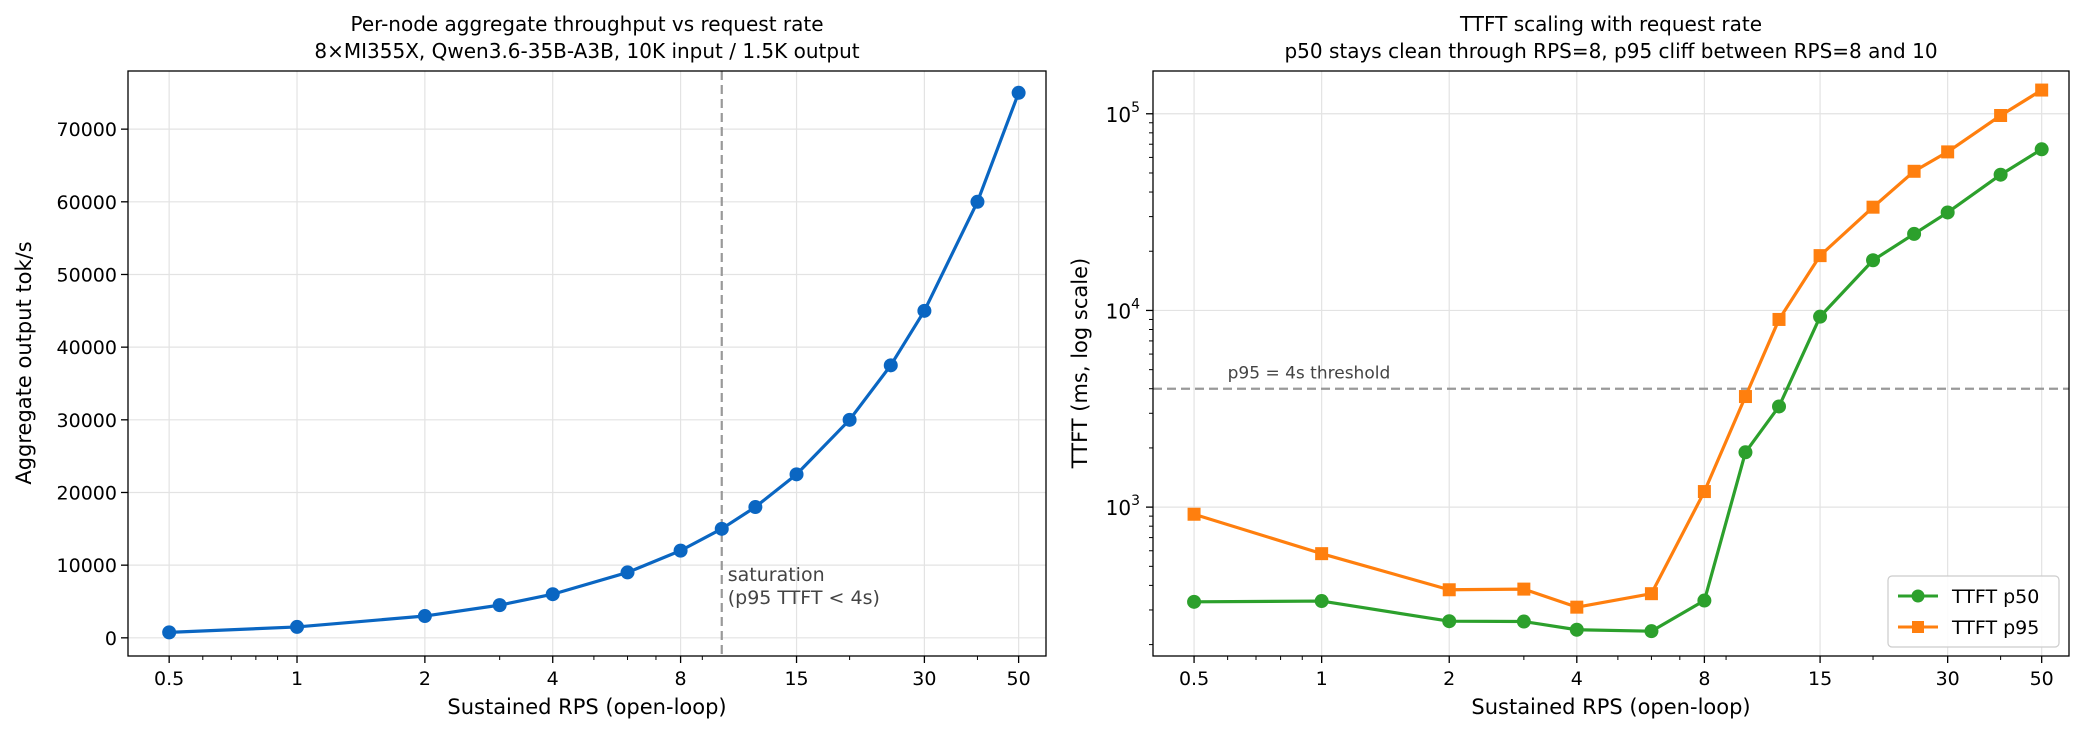 This screenshot has height=735, width=2086. Describe the element at coordinates (1309, 374) in the screenshot. I see `threshold-label: p95 = 4s threshold` at that location.